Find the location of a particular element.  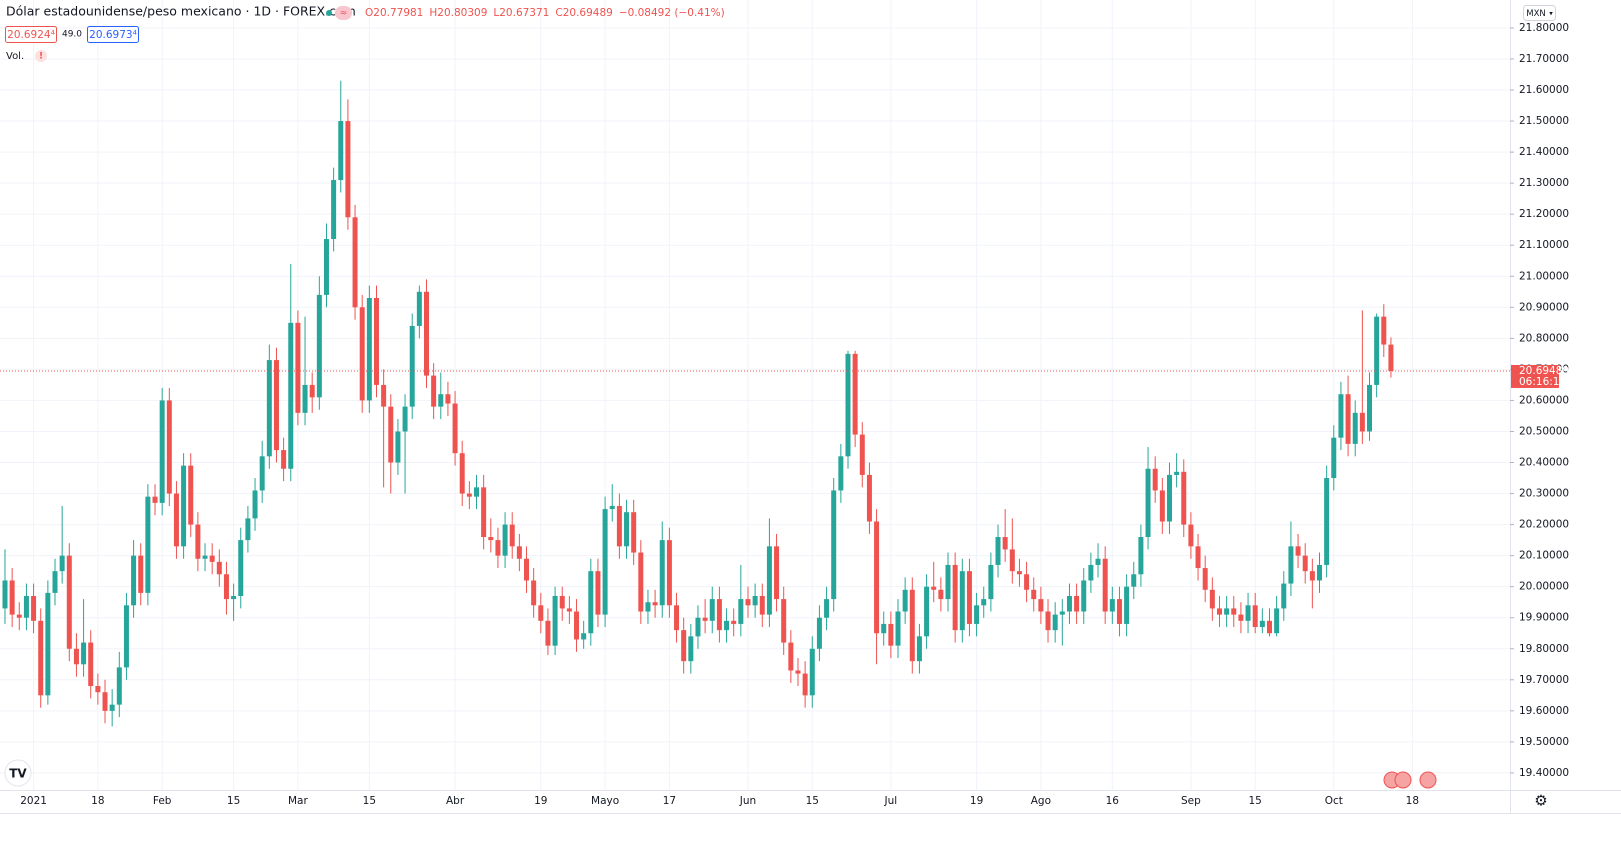

ask: 20.6973⁴ is located at coordinates (113, 35).